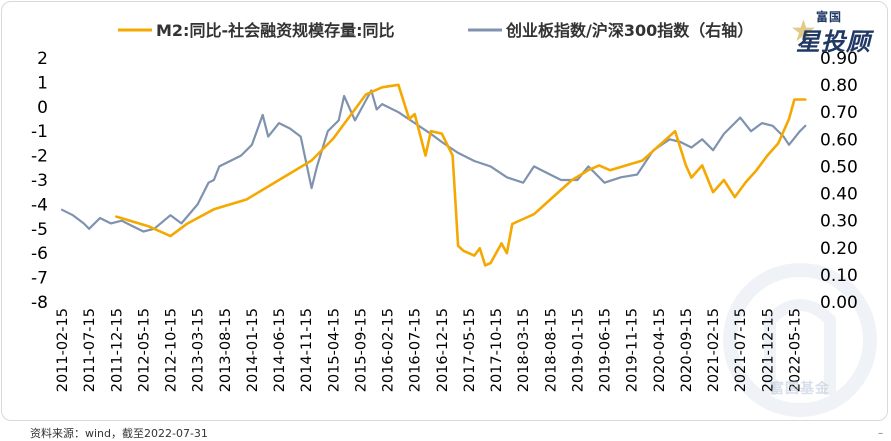  Describe the element at coordinates (839, 249) in the screenshot. I see `y-right-tick-label: 0.20` at that location.